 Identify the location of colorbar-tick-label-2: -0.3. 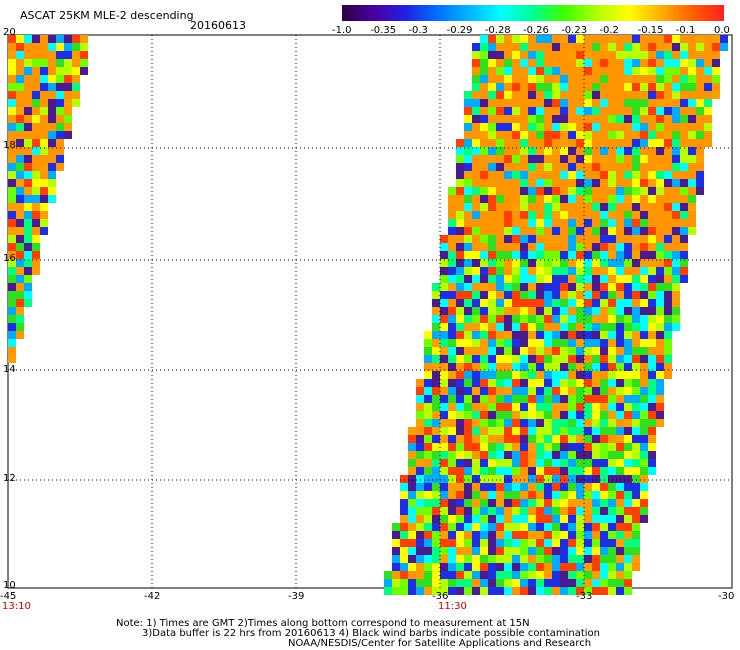
(418, 30).